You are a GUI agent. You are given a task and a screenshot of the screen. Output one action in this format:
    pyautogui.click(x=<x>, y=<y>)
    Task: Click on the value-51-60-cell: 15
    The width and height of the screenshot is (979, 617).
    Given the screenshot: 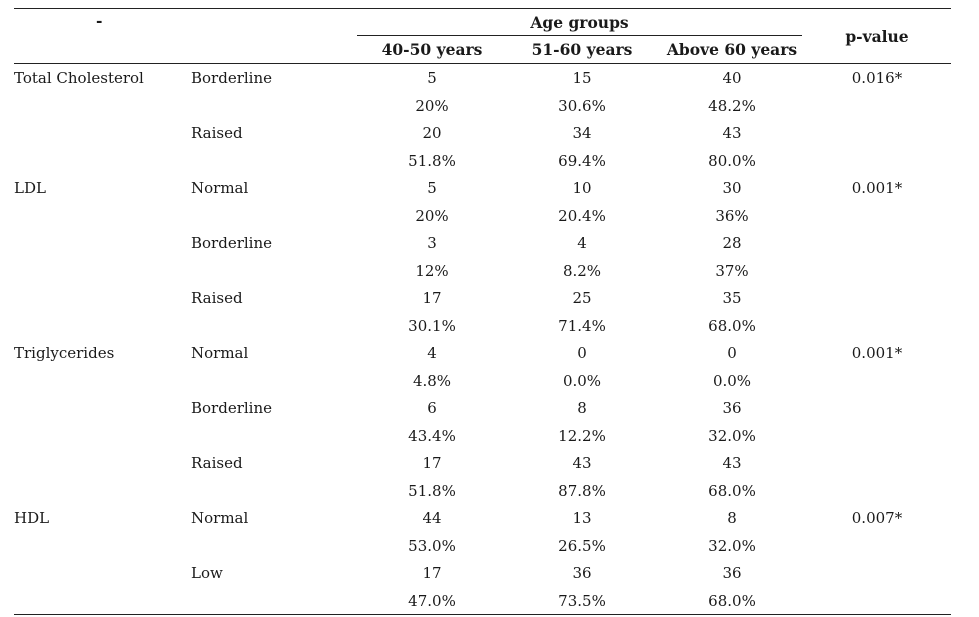 What is the action you would take?
    pyautogui.click(x=582, y=78)
    